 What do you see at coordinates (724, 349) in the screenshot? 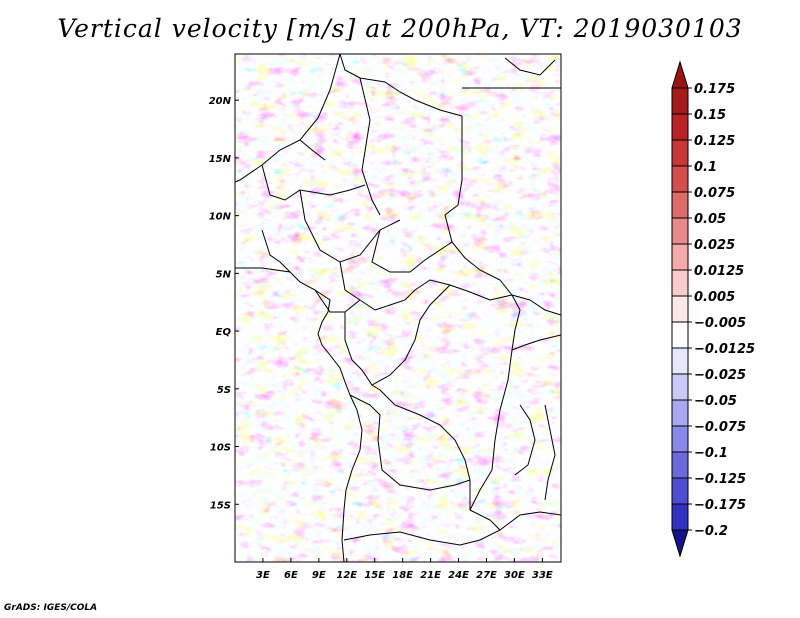
I see `colorbar-label: −0.0125` at bounding box center [724, 349].